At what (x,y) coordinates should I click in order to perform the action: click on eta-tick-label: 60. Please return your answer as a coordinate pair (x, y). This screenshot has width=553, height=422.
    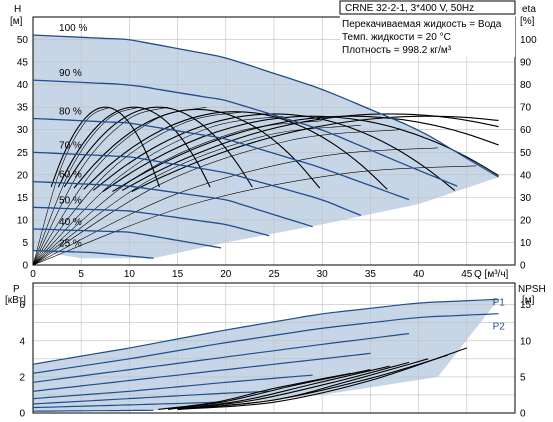
    Looking at the image, I should click on (526, 130).